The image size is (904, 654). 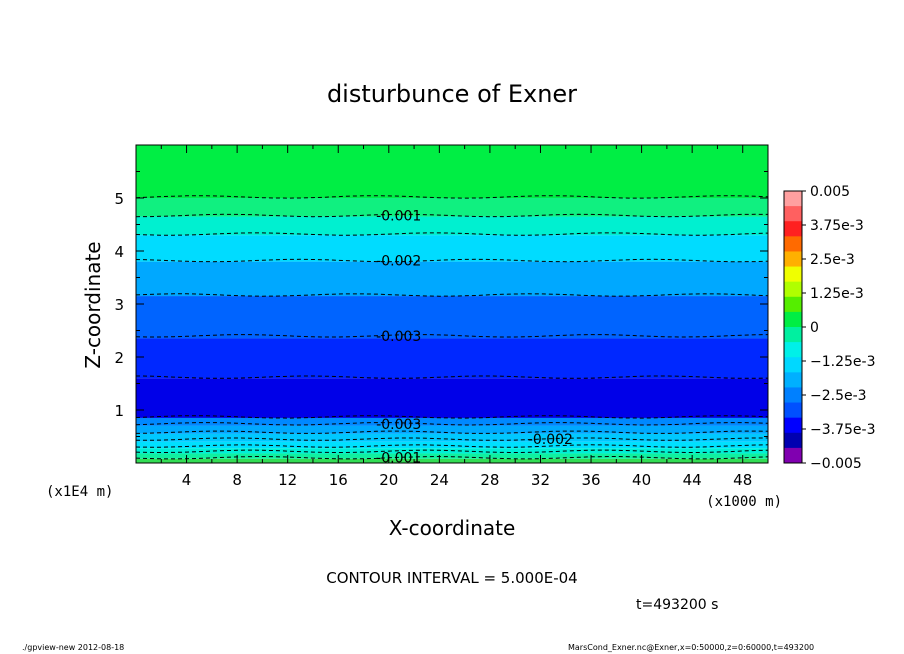 I want to click on x-tick-label: 40, so click(x=641, y=480).